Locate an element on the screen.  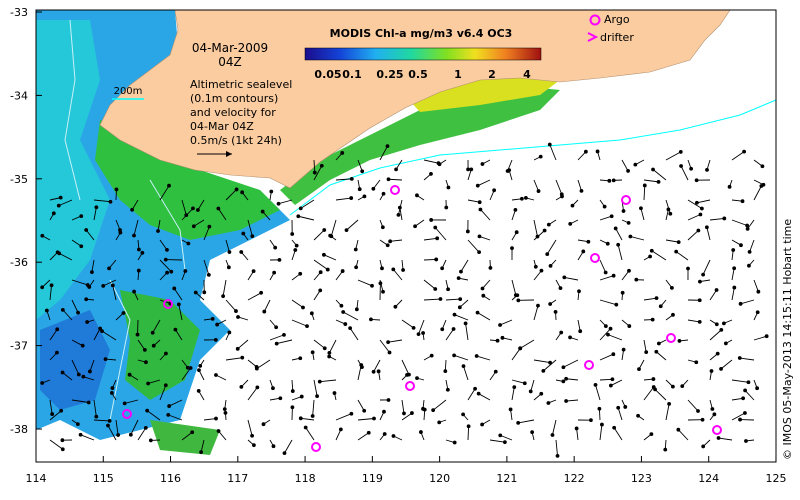
x-tick-label: 125 is located at coordinates (775, 478).